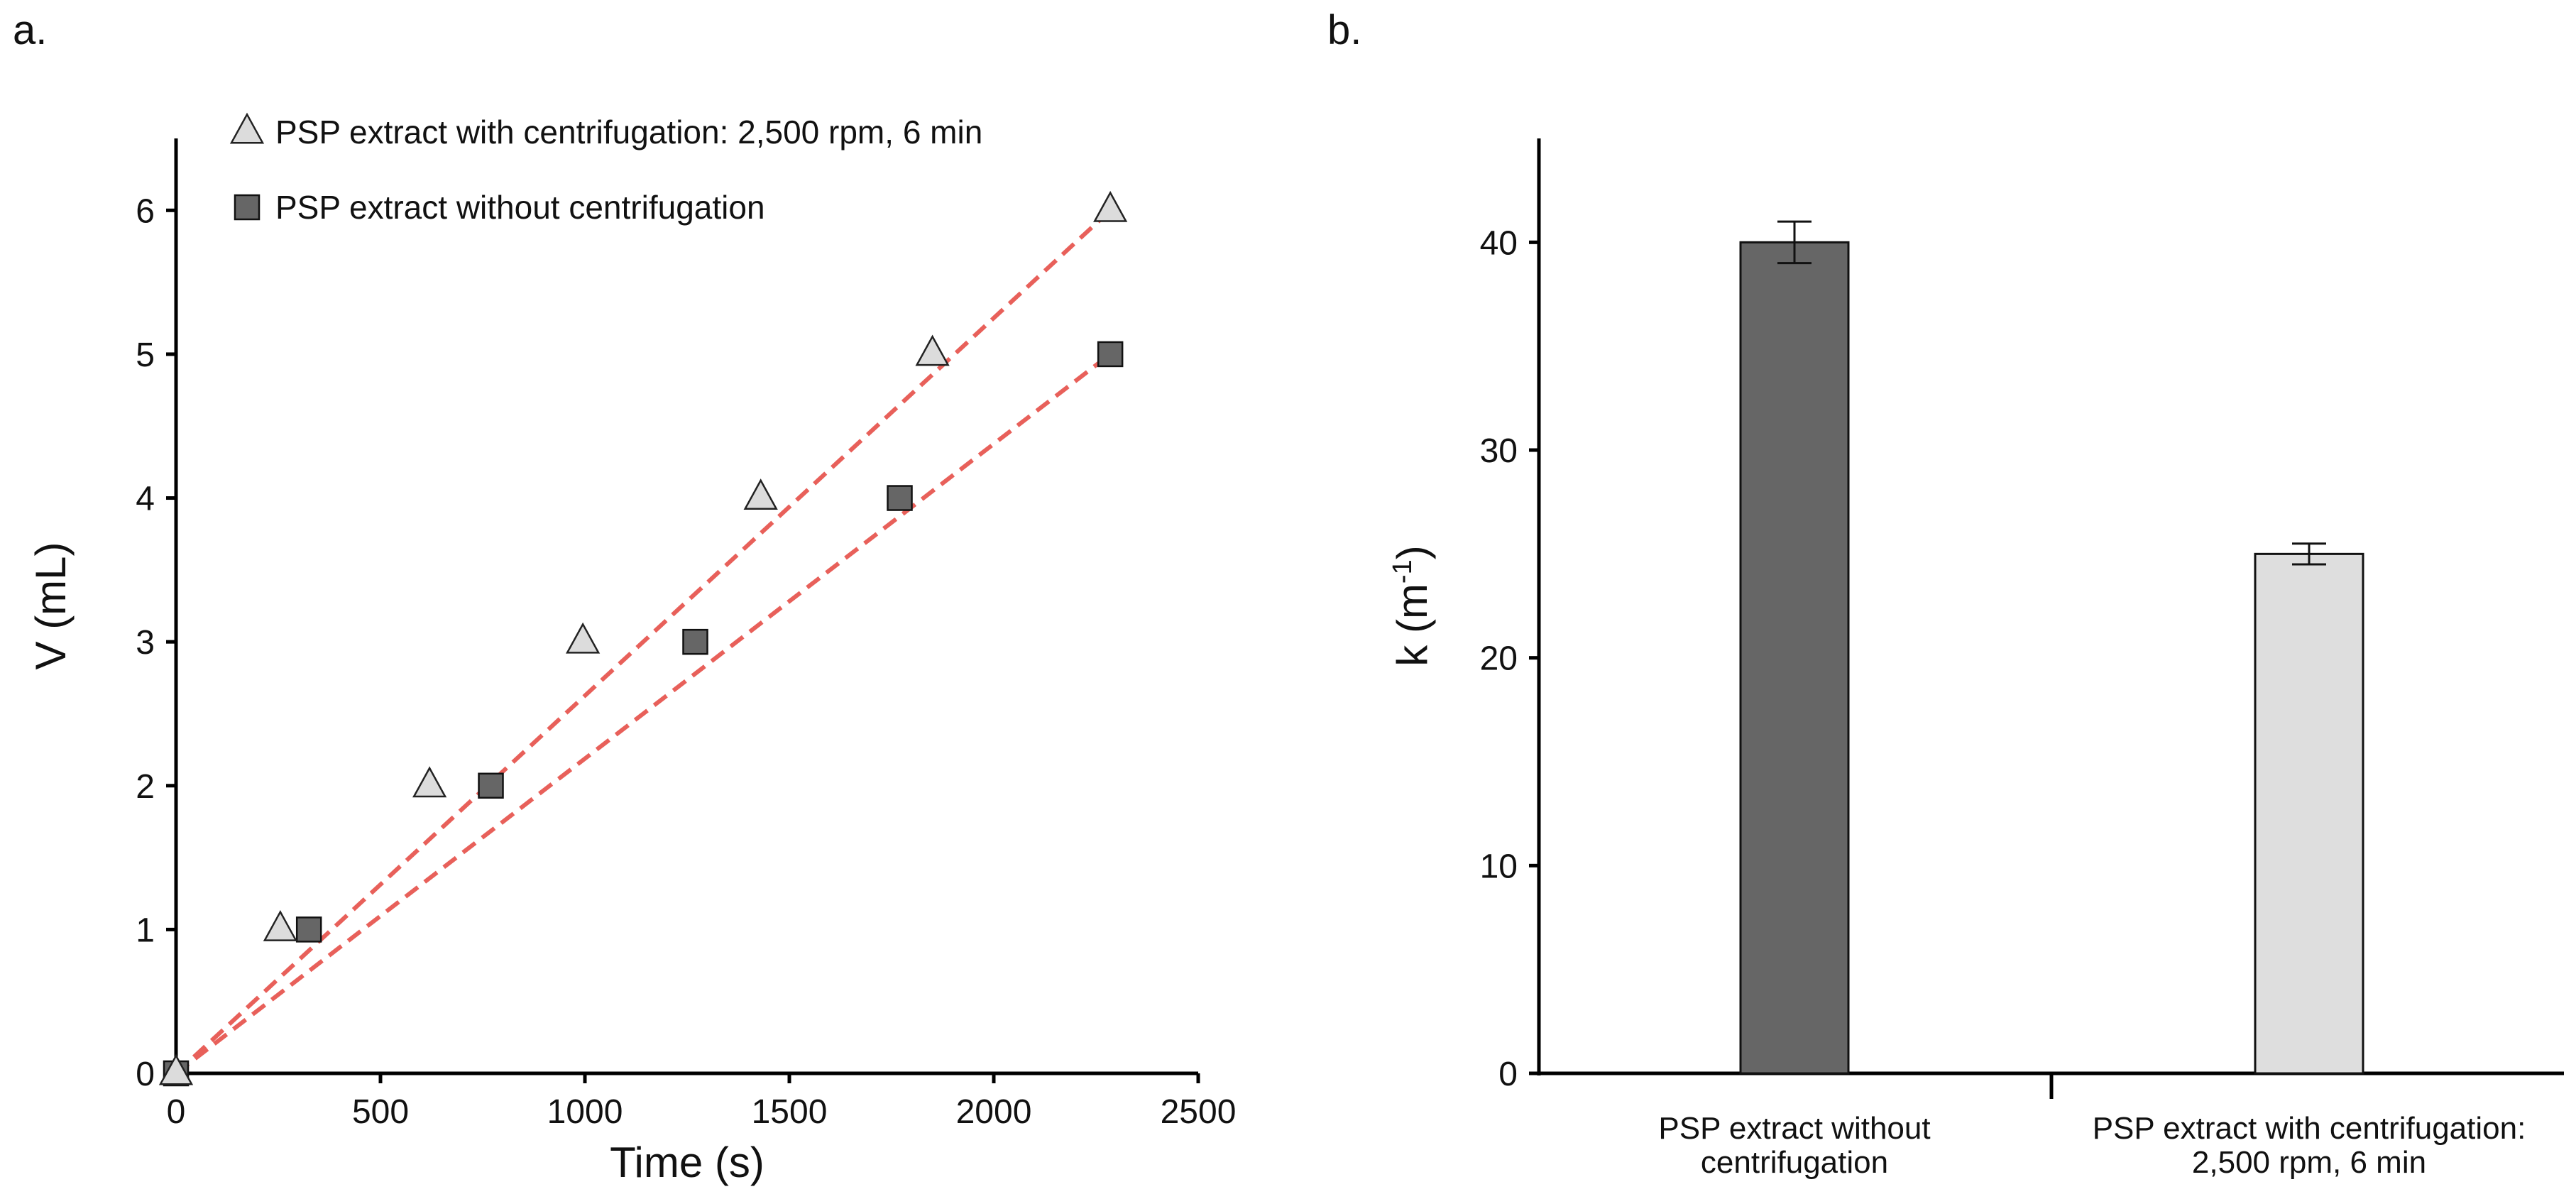 The width and height of the screenshot is (2576, 1199). Describe the element at coordinates (687, 1162) in the screenshot. I see `x-axis-title: Time (s)` at that location.